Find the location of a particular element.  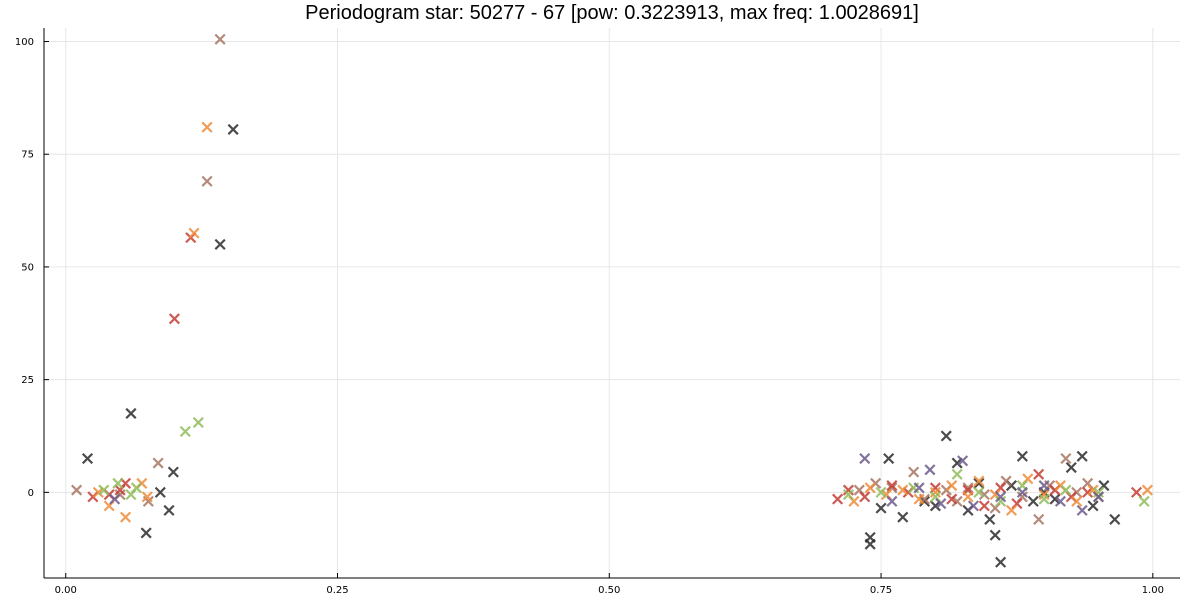

y-tick-label: 100 is located at coordinates (24, 42).